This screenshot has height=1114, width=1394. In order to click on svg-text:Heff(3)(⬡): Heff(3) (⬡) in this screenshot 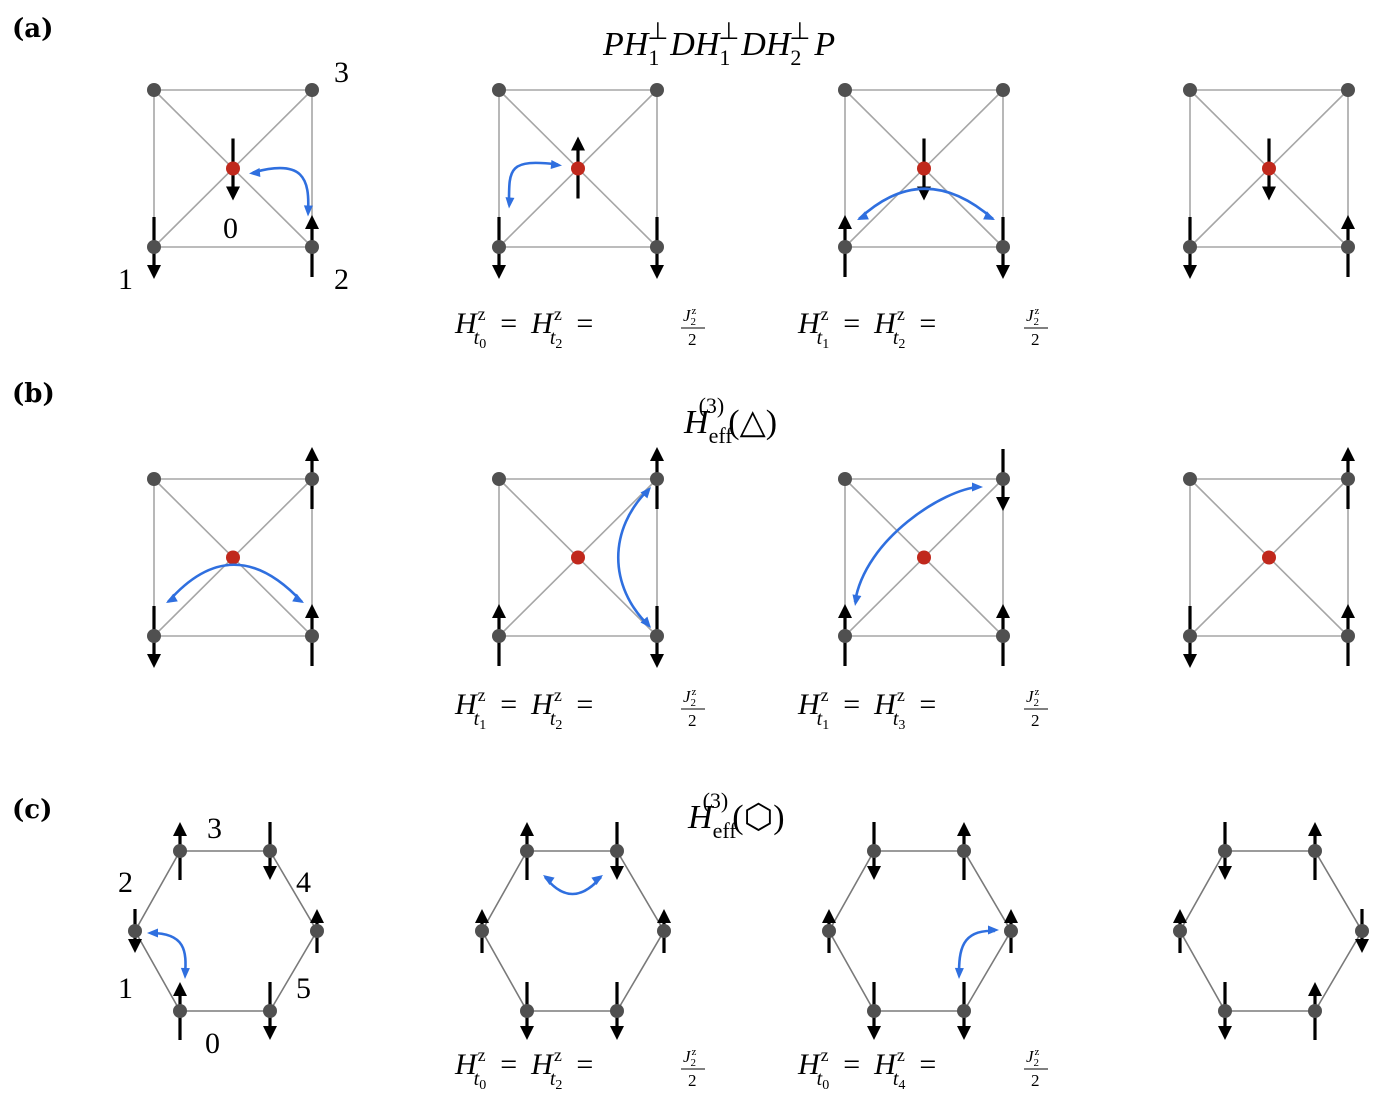, I will do `click(736, 815)`.